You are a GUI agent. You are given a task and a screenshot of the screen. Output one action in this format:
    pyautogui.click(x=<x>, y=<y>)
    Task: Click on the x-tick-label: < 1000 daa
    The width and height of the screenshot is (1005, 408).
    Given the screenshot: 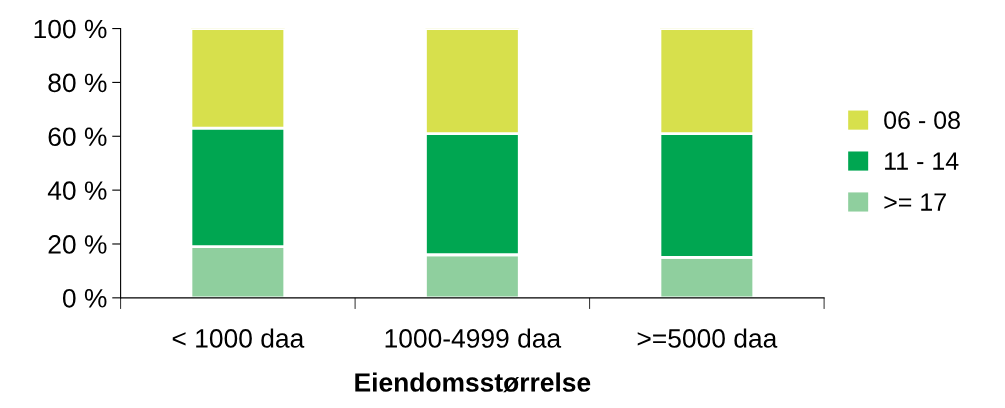 What is the action you would take?
    pyautogui.click(x=238, y=338)
    